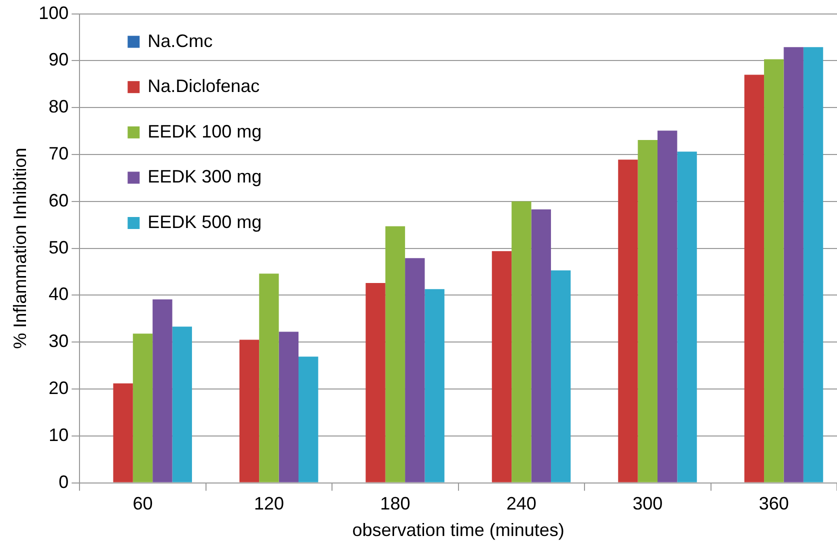 The height and width of the screenshot is (548, 837). Describe the element at coordinates (180, 40) in the screenshot. I see `legend-label: Na.Cmc` at that location.